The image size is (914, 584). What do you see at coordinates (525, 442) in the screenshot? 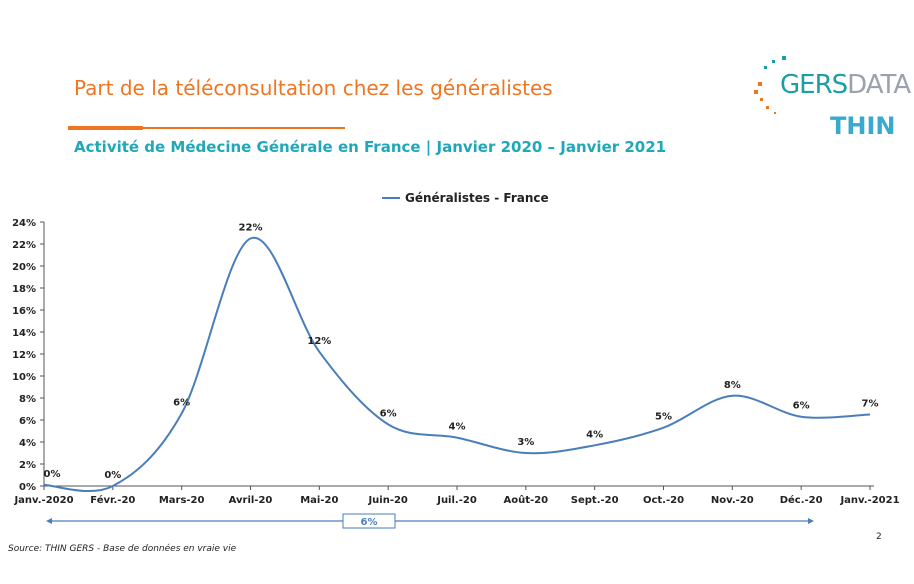
I see `data-label: 3%` at bounding box center [525, 442].